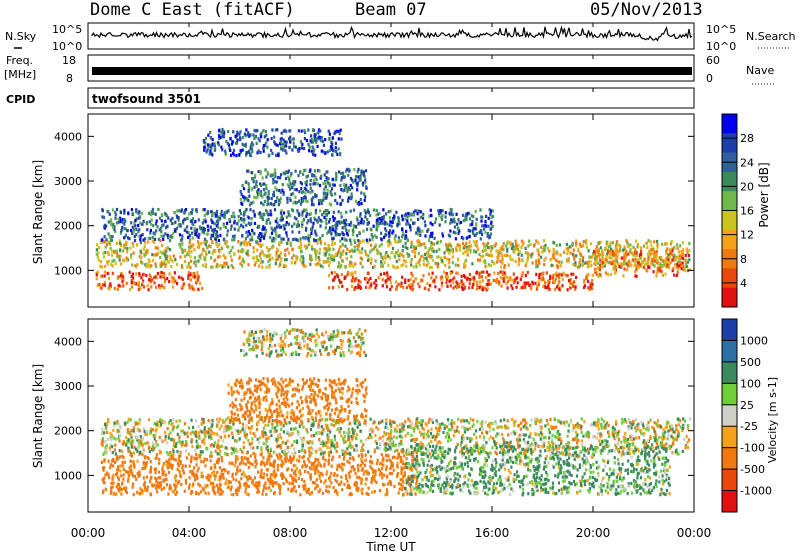 Image resolution: width=800 pixels, height=554 pixels. I want to click on nsky-tick-bottom: 10^0, so click(67, 46).